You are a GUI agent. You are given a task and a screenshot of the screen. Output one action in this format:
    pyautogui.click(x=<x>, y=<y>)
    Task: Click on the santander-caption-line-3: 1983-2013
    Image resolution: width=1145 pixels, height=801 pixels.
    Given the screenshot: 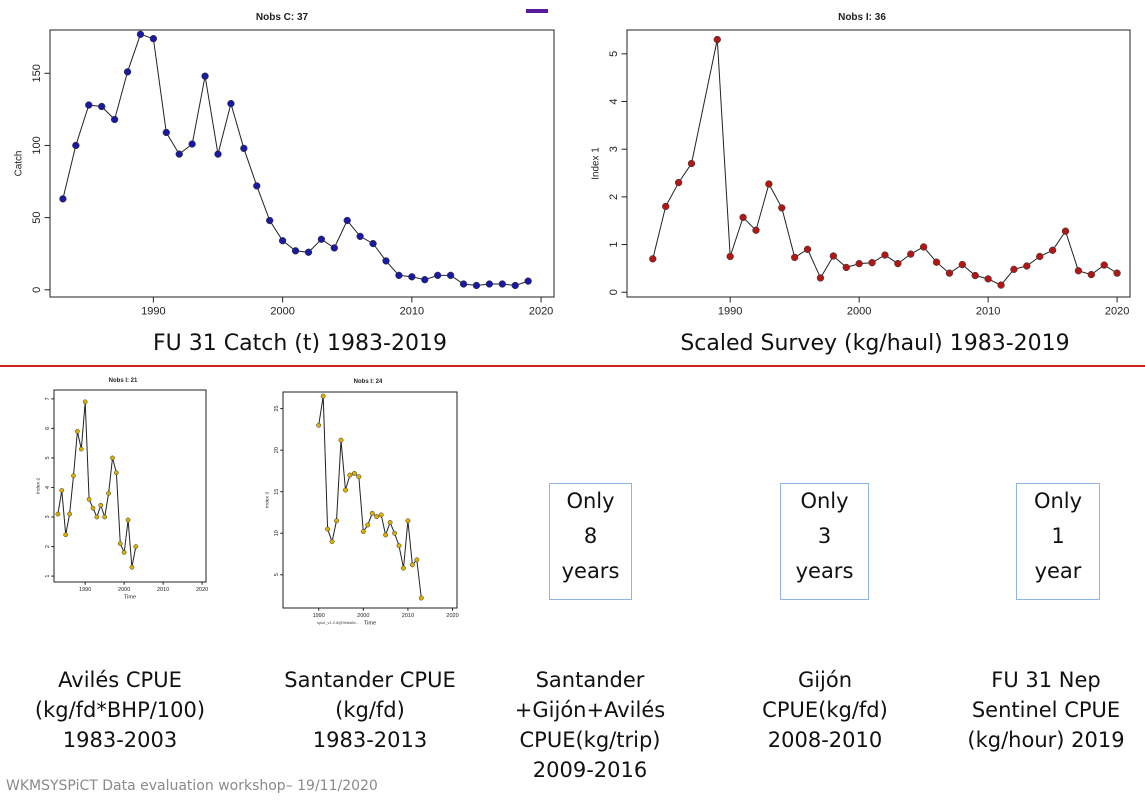 What is the action you would take?
    pyautogui.click(x=370, y=740)
    